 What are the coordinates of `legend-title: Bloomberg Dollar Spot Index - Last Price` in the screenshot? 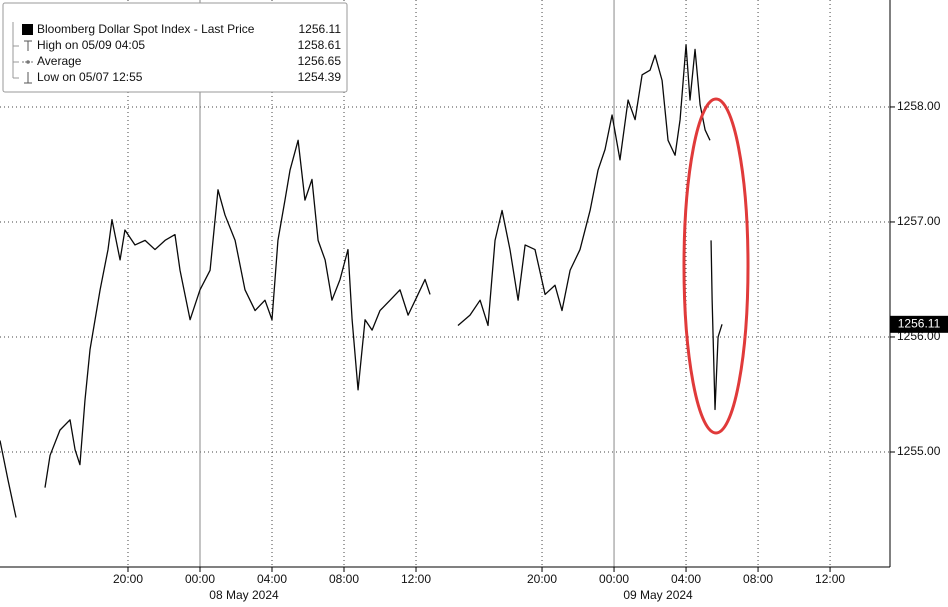 It's located at (146, 29).